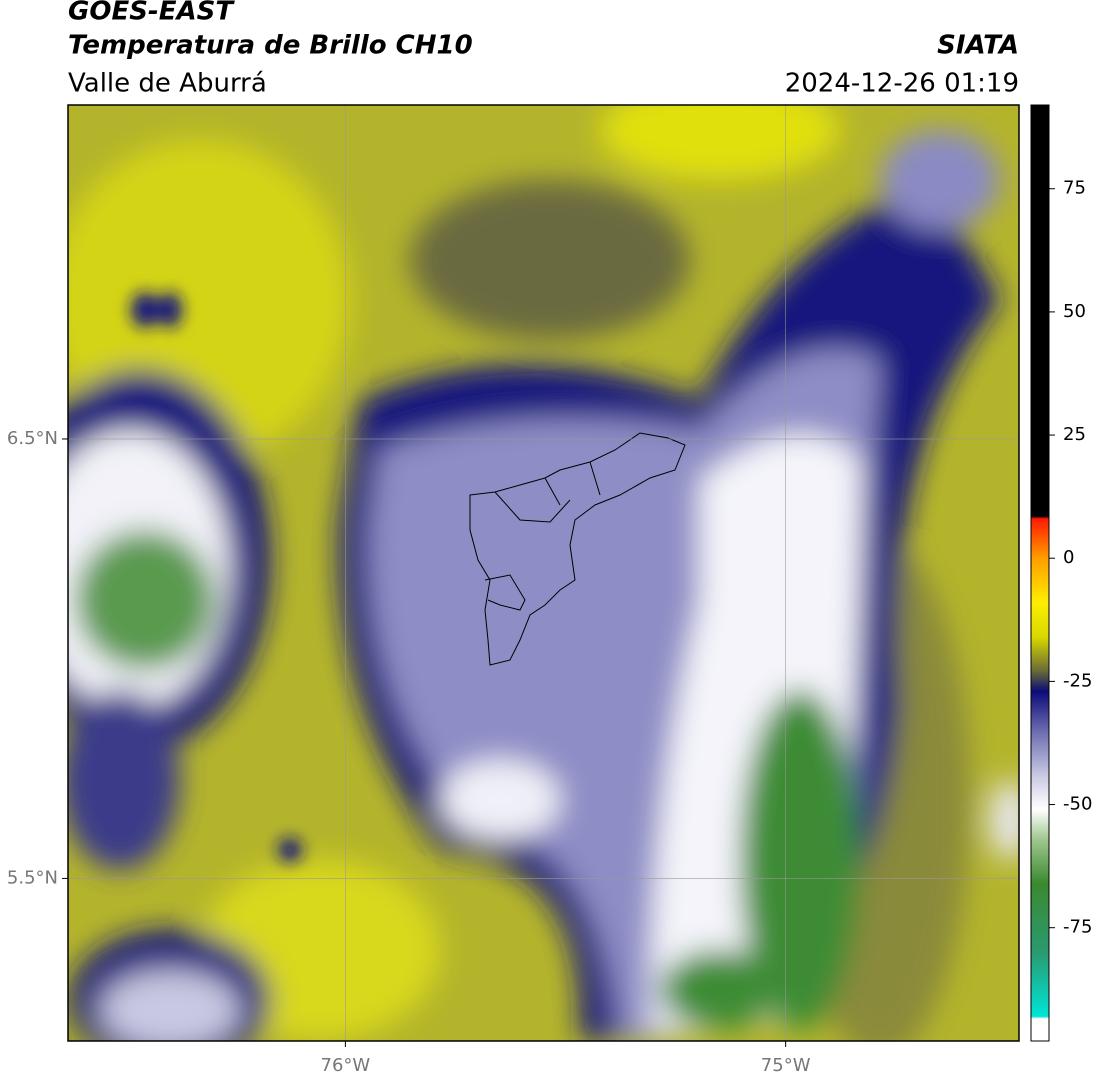  What do you see at coordinates (346, 1065) in the screenshot?
I see `x-tick-label: 76°W` at bounding box center [346, 1065].